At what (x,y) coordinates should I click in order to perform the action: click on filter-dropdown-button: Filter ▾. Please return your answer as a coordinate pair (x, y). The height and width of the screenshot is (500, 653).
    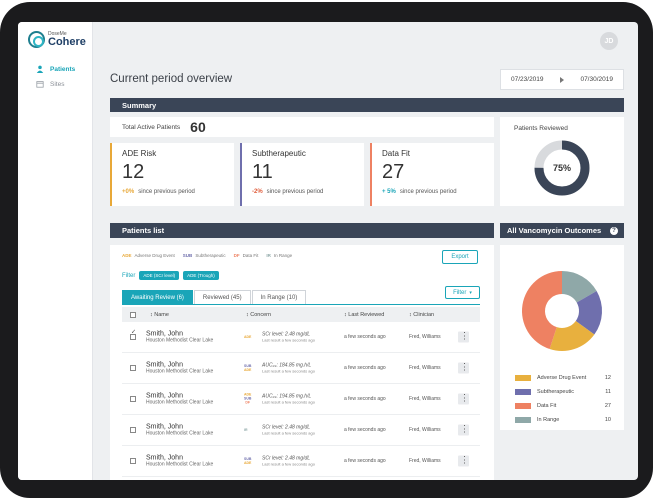
    Looking at the image, I should click on (462, 292).